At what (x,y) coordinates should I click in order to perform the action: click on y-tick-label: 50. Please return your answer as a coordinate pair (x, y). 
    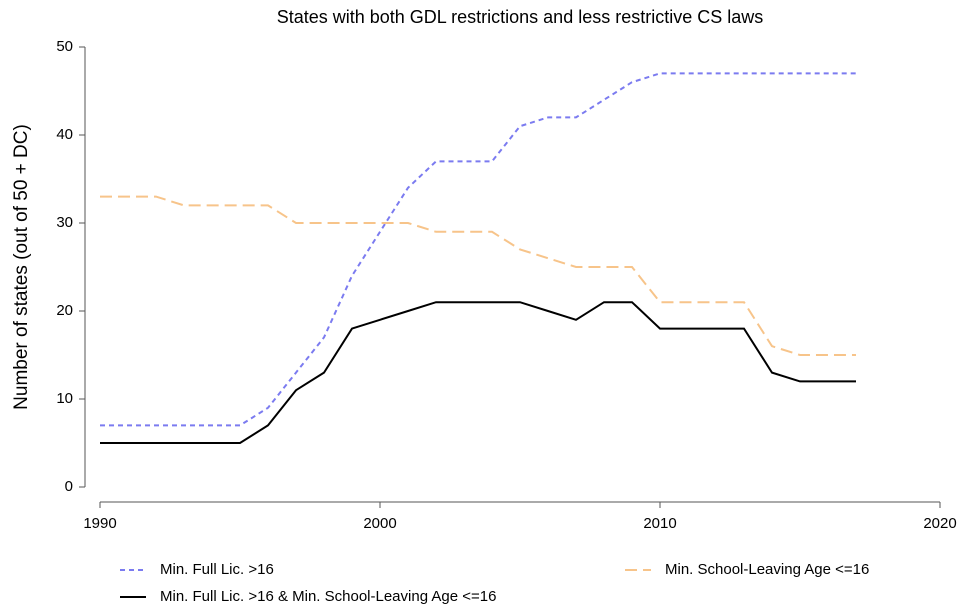
    Looking at the image, I should click on (64, 46).